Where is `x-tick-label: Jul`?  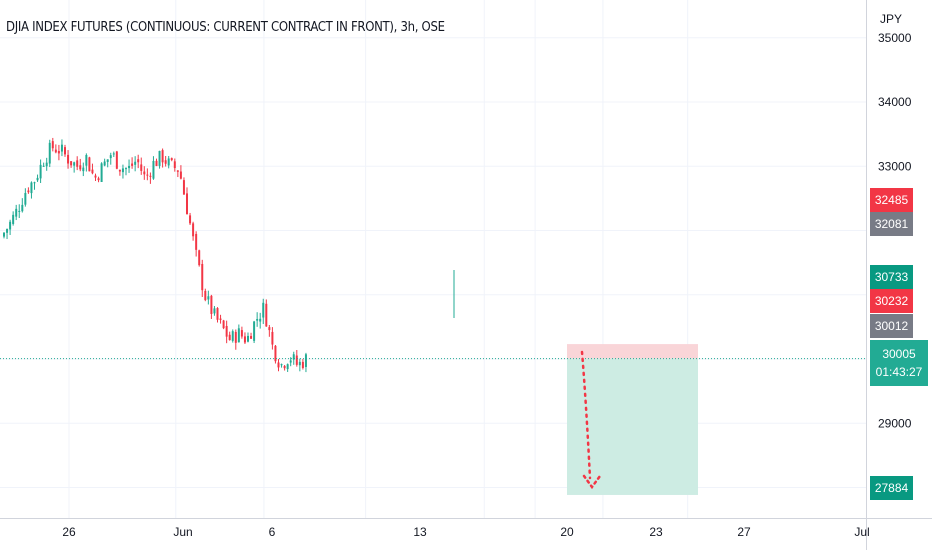 x-tick-label: Jul is located at coordinates (861, 532).